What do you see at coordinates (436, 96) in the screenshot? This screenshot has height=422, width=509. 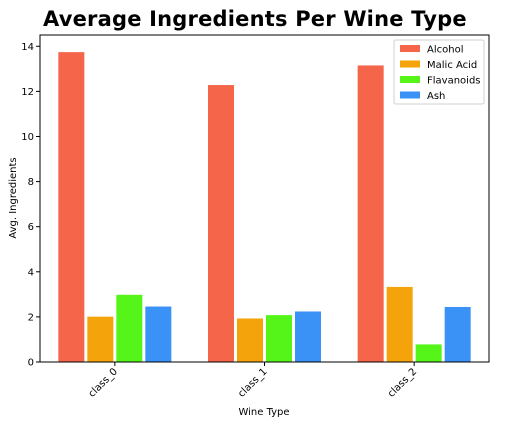 I see `legend-label-ash: Ash` at bounding box center [436, 96].